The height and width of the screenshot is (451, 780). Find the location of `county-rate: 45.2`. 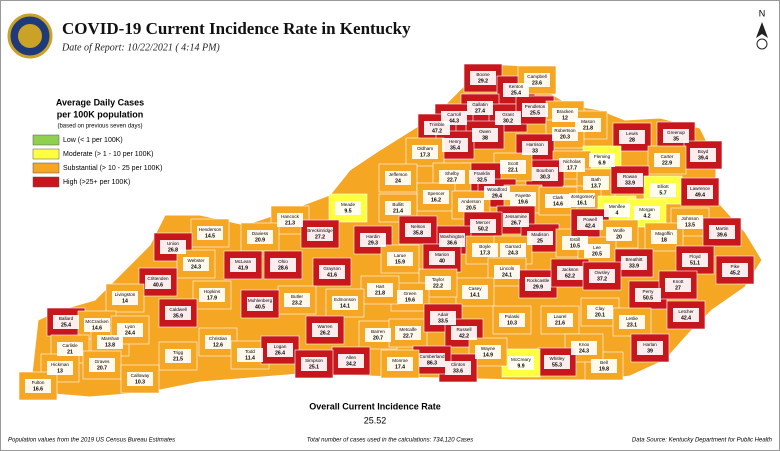

county-rate: 45.2 is located at coordinates (735, 273).